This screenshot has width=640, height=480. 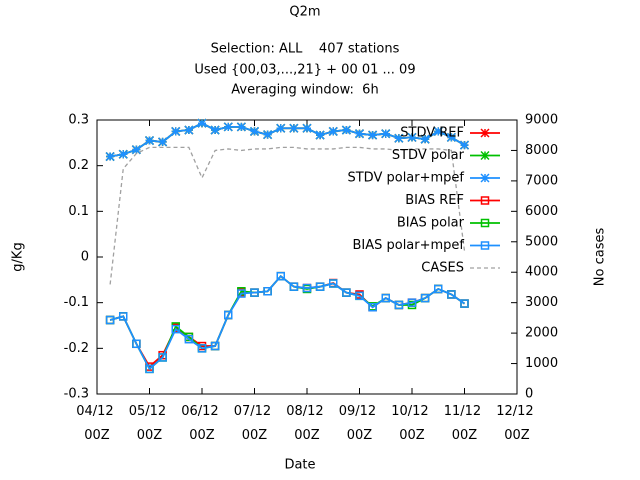 What do you see at coordinates (541, 333) in the screenshot?
I see `y2-tick-label: 2000` at bounding box center [541, 333].